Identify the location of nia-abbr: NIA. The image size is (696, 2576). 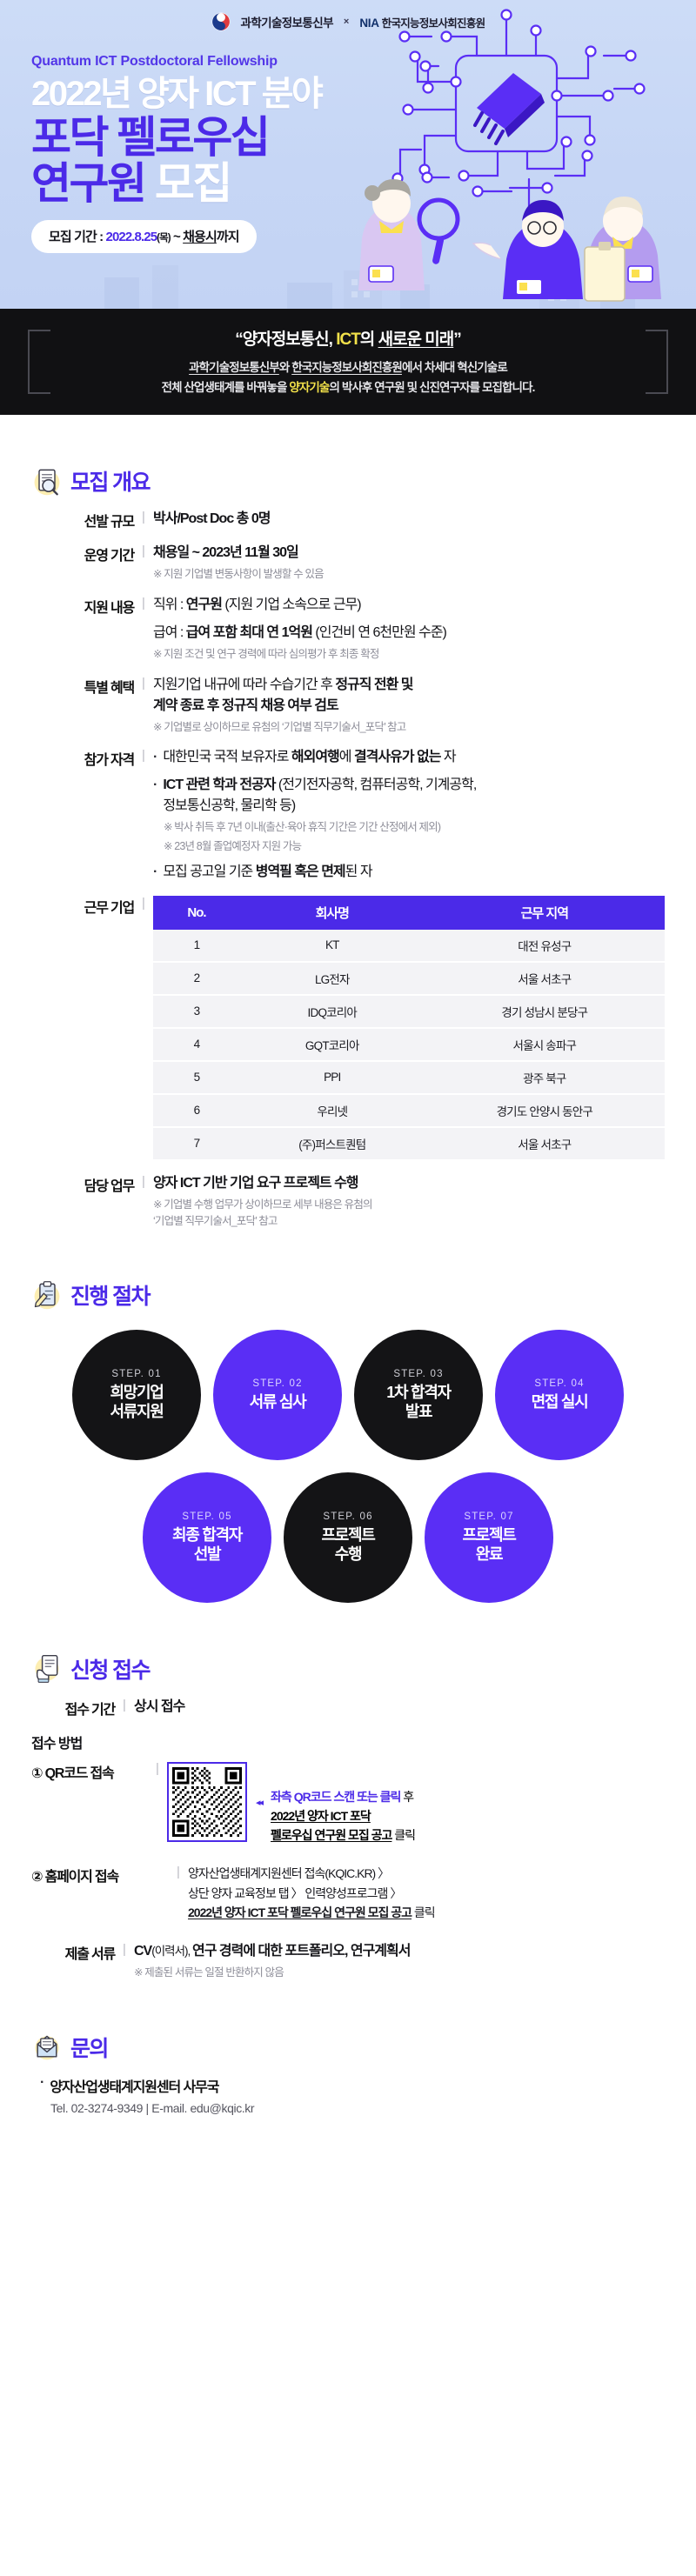
(369, 23).